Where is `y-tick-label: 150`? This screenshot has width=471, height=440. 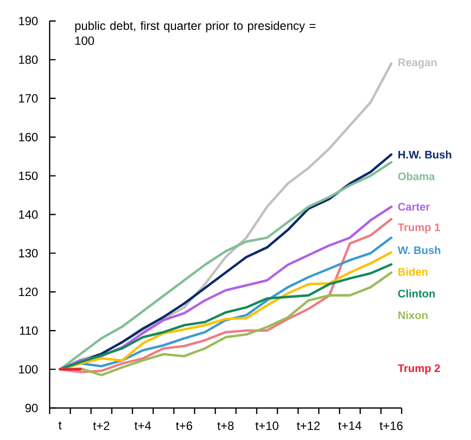 y-tick-label: 150 is located at coordinates (28, 176).